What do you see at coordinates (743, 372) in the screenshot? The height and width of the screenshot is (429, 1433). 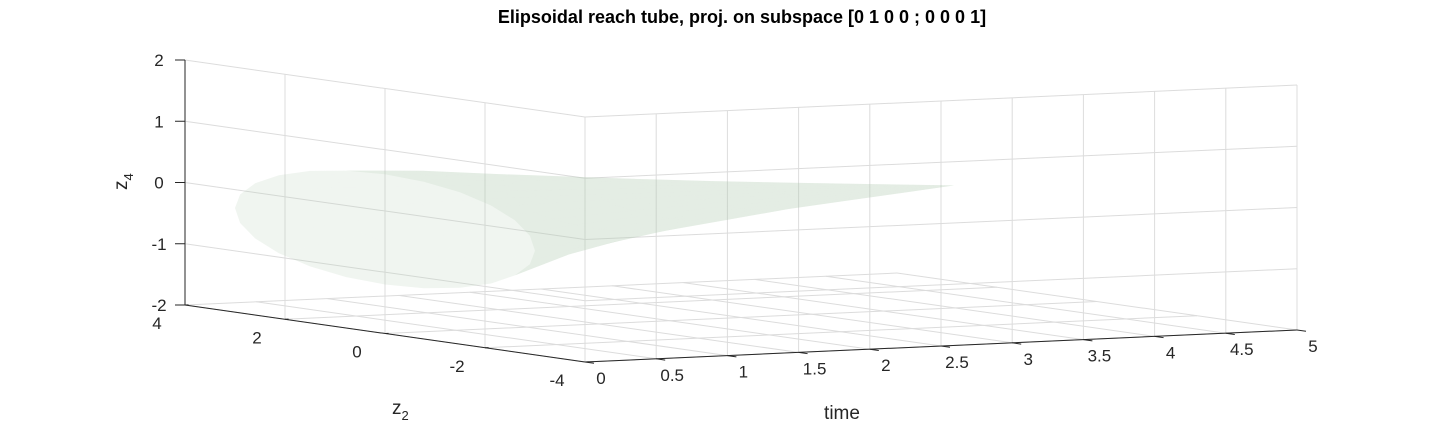 I see `time-tick-label: 1` at bounding box center [743, 372].